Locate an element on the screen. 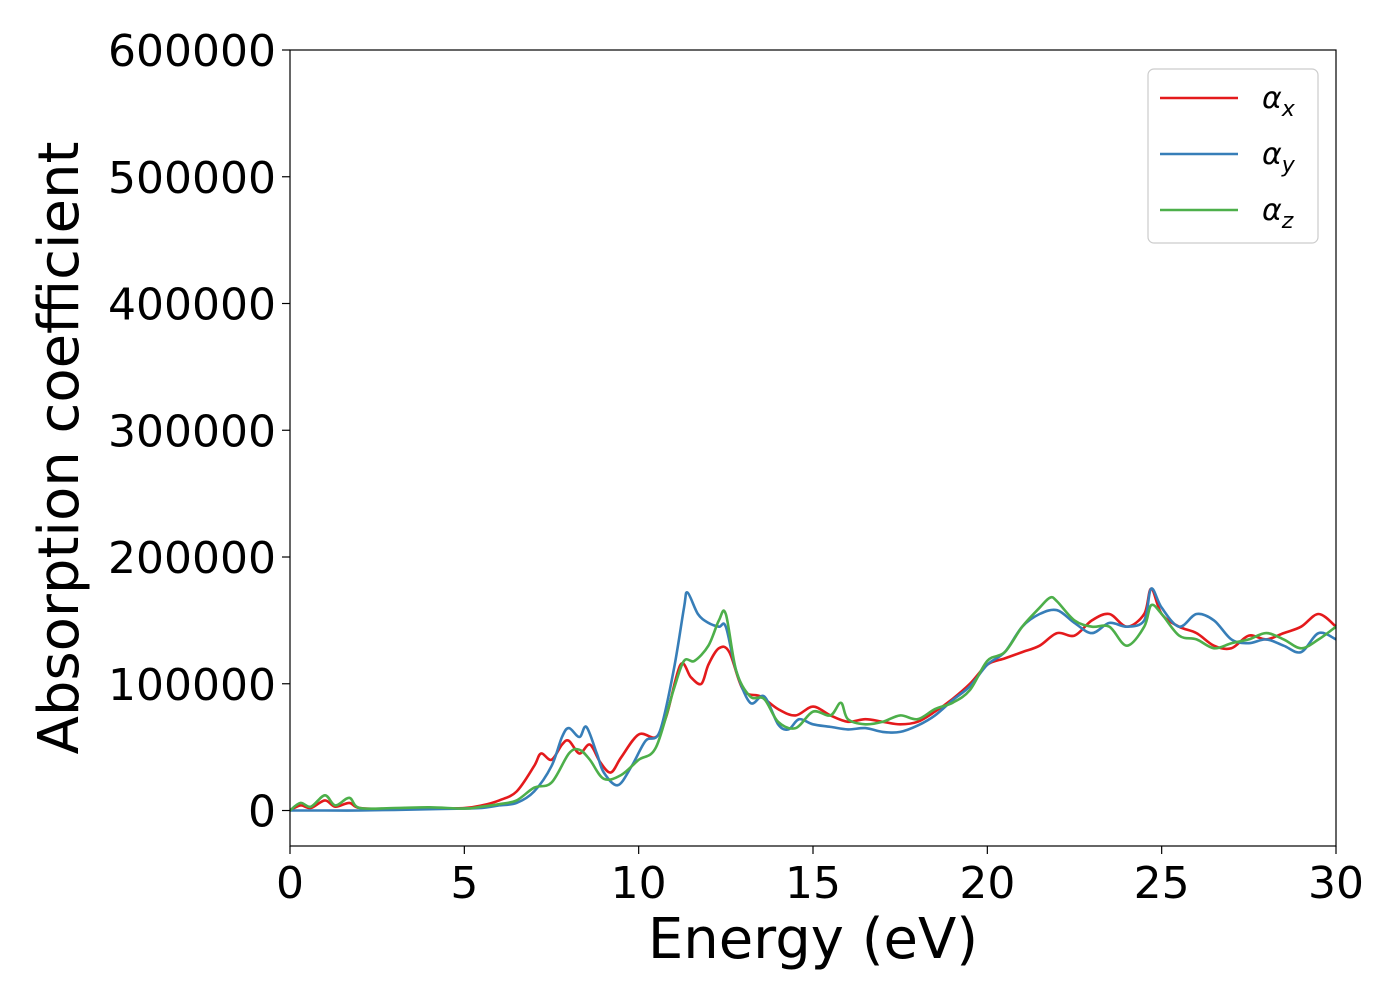  x-tick-label: 20 is located at coordinates (987, 883).